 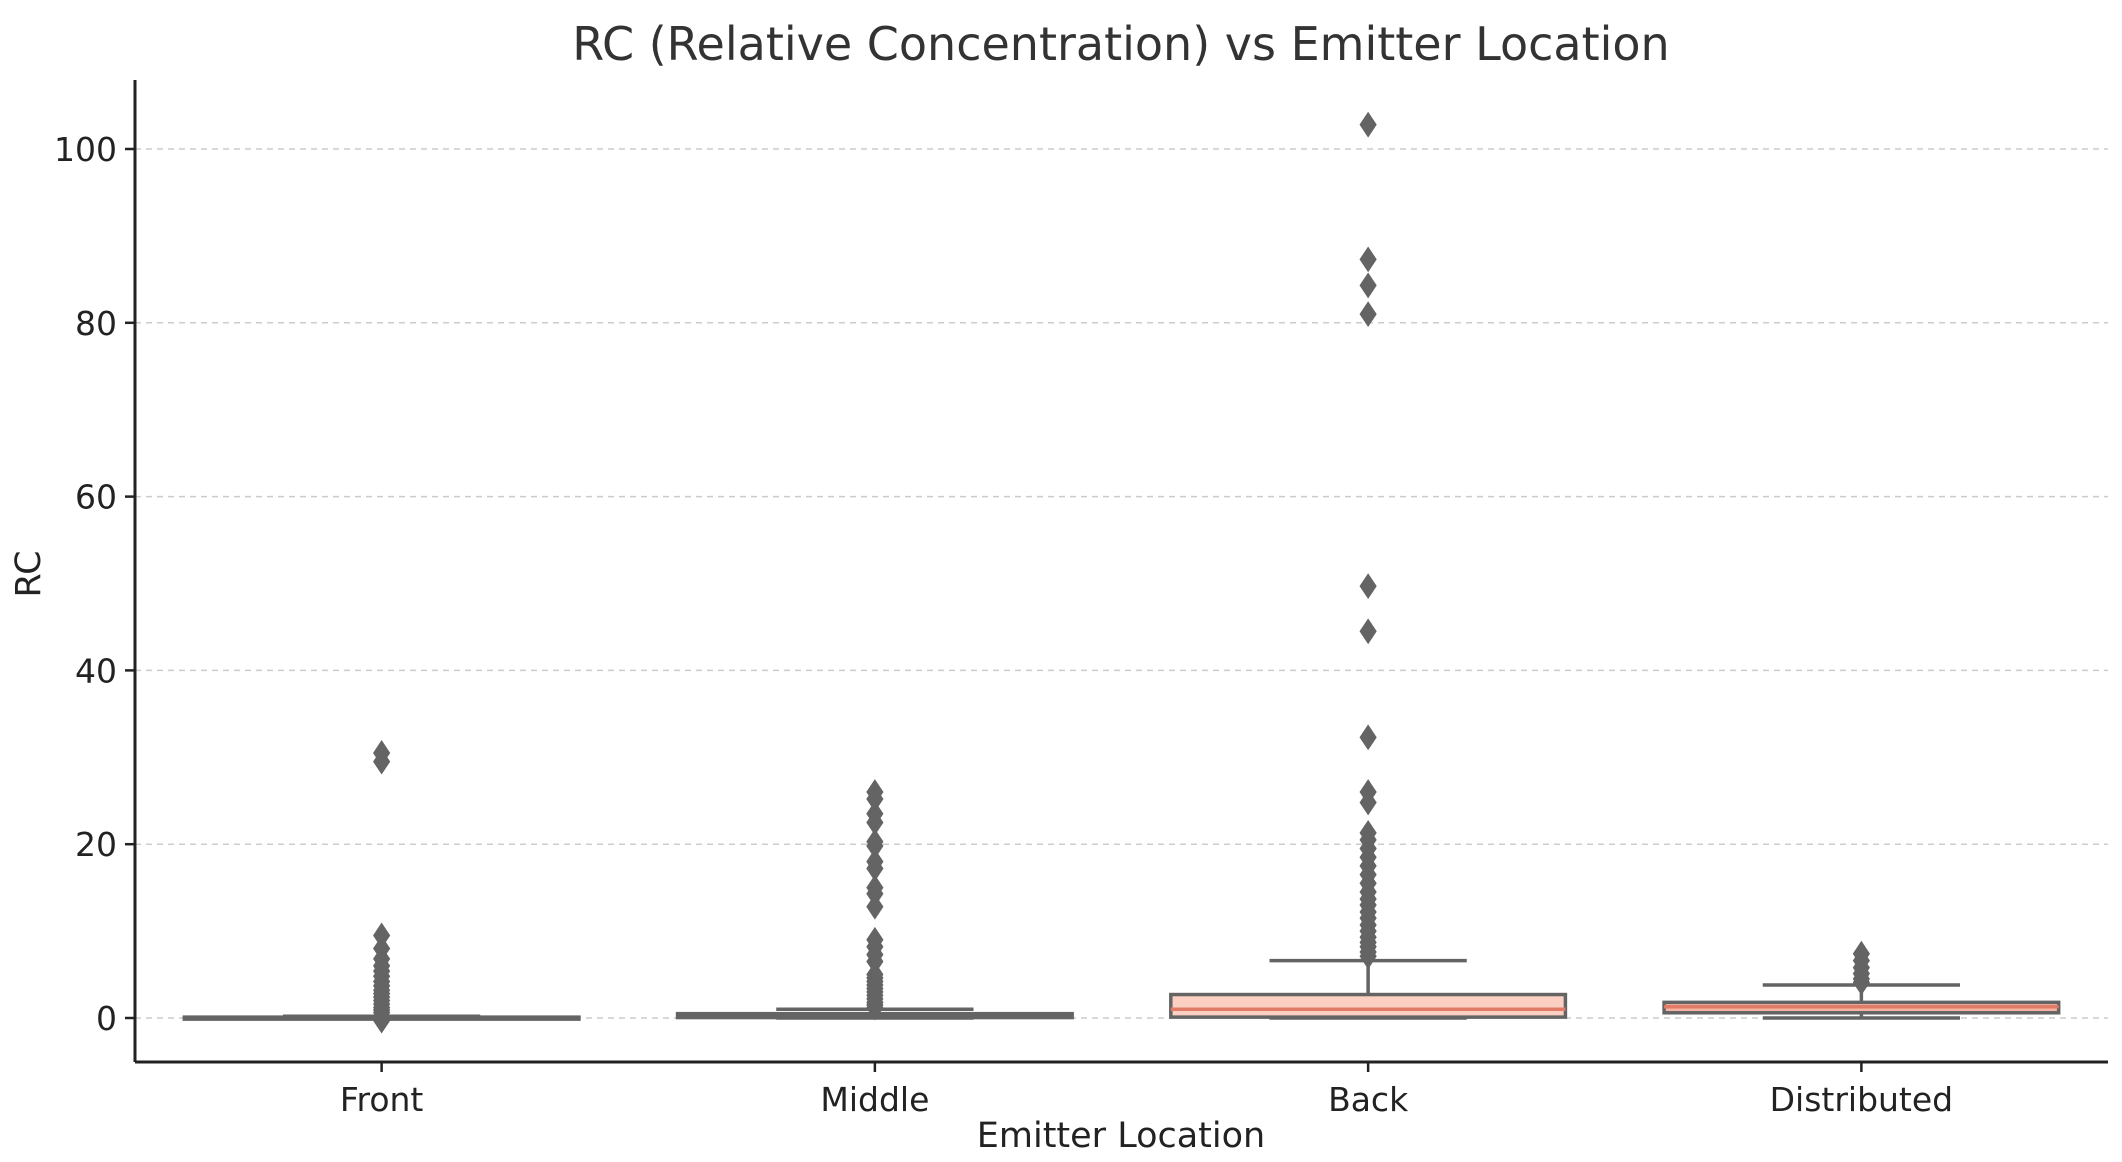 I want to click on y-axis-label: RC, so click(x=29, y=573).